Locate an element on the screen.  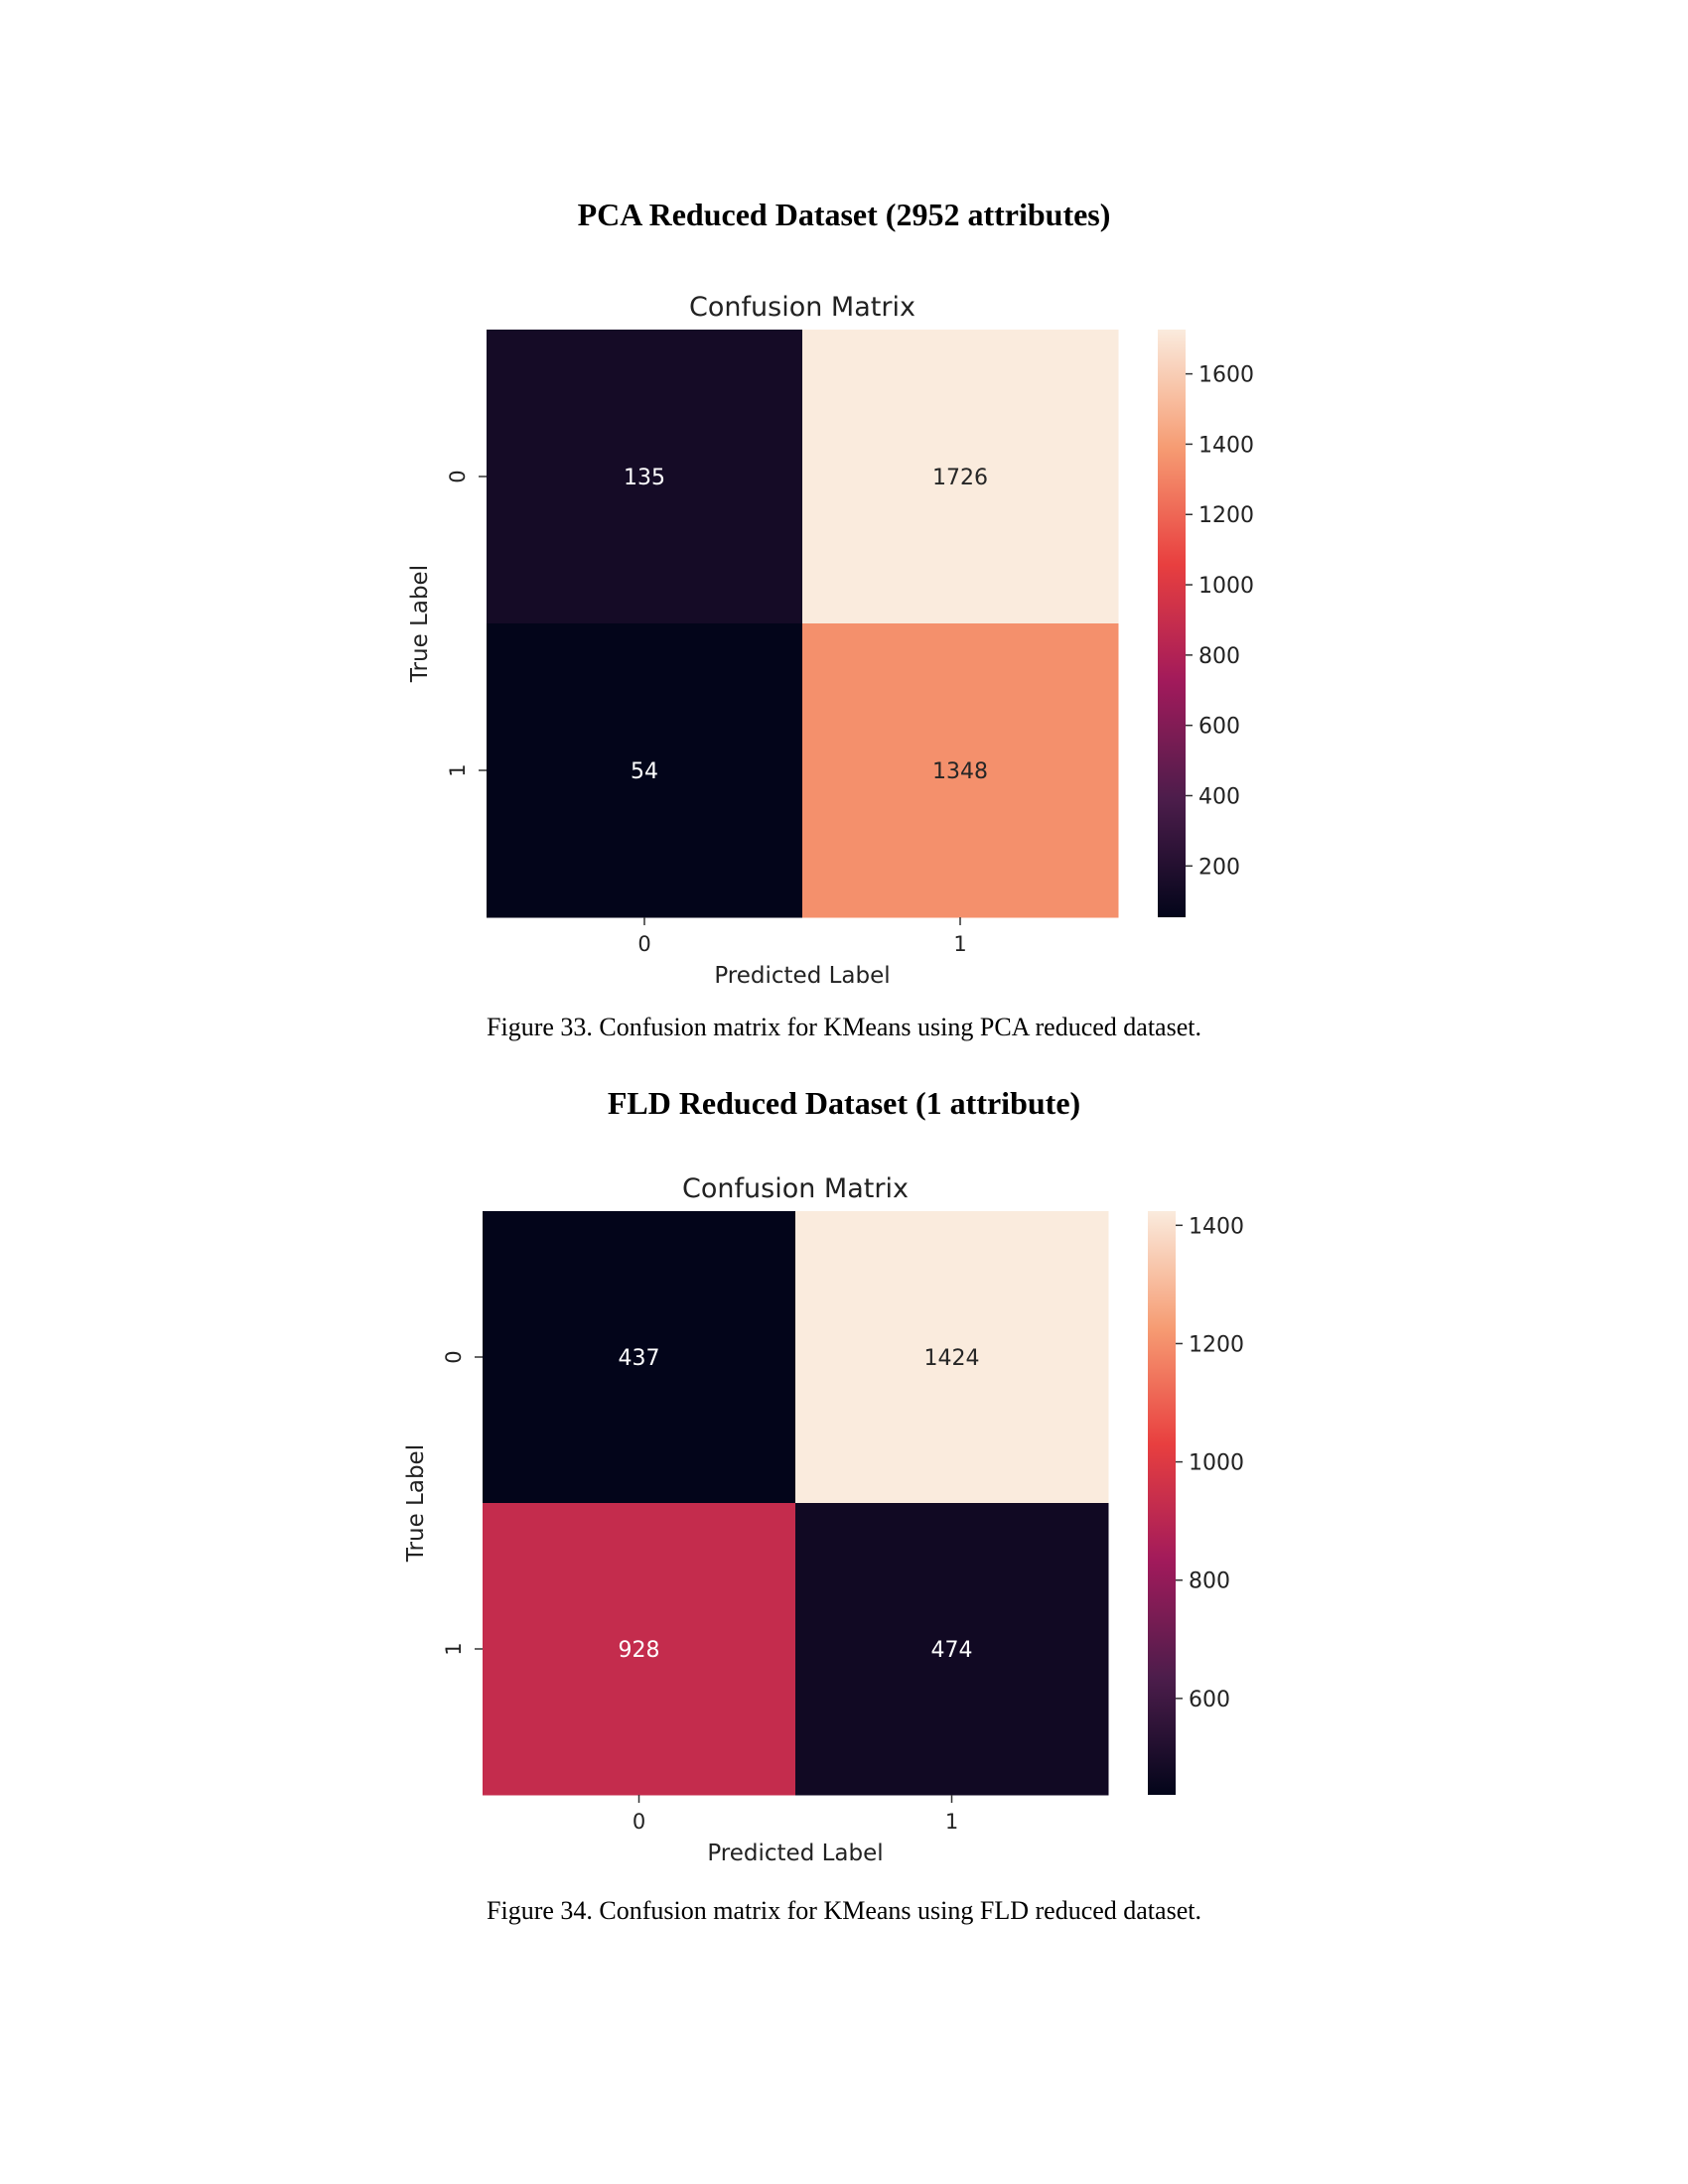
cell-value-label: 437 is located at coordinates (639, 1358).